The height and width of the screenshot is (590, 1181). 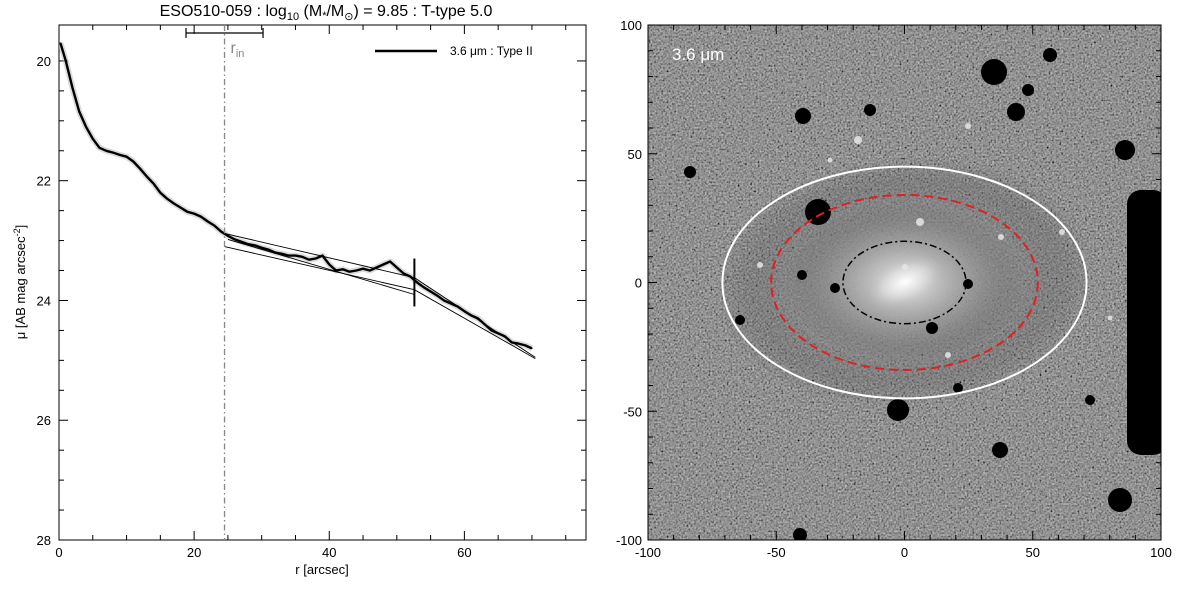 What do you see at coordinates (329, 552) in the screenshot?
I see `x-tick-label: 40` at bounding box center [329, 552].